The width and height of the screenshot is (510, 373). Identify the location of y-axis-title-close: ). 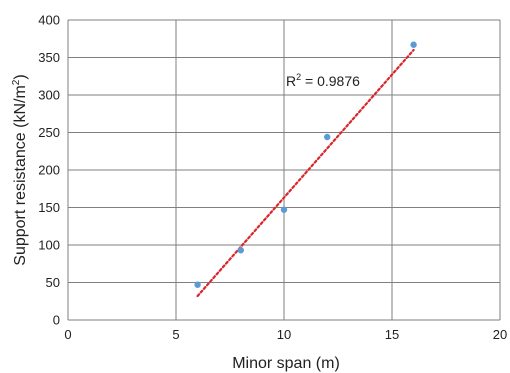
(20, 76).